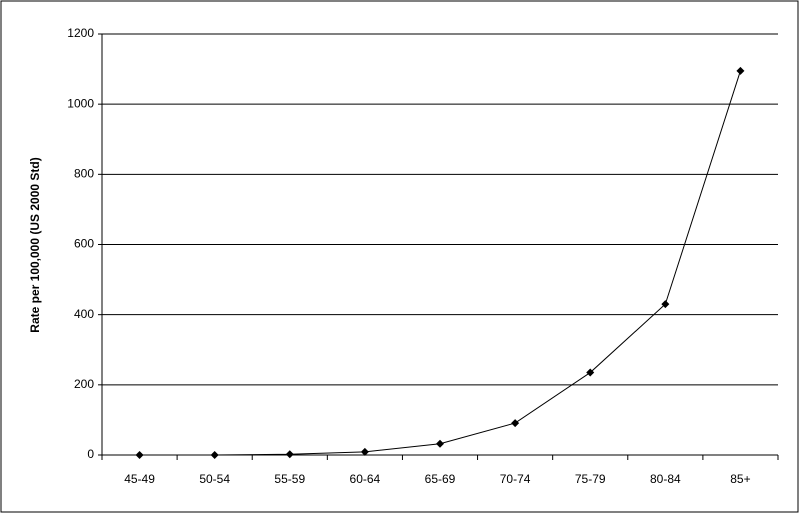 The width and height of the screenshot is (800, 514). I want to click on x-tick-label: 70-74, so click(515, 479).